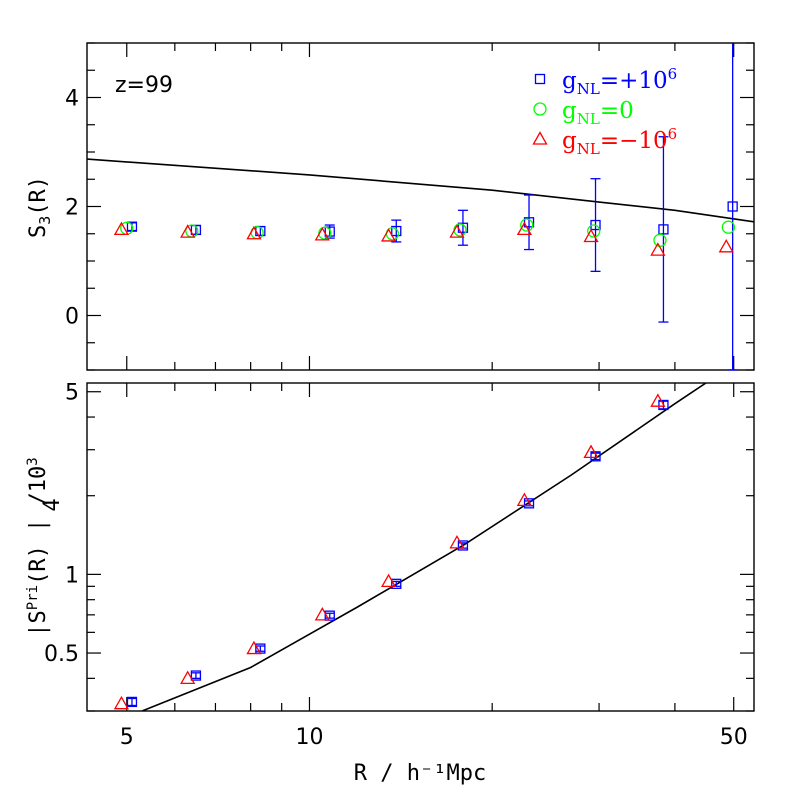 This screenshot has width=797, height=797. What do you see at coordinates (540, 138) in the screenshot?
I see `legend-marker-triangle` at bounding box center [540, 138].